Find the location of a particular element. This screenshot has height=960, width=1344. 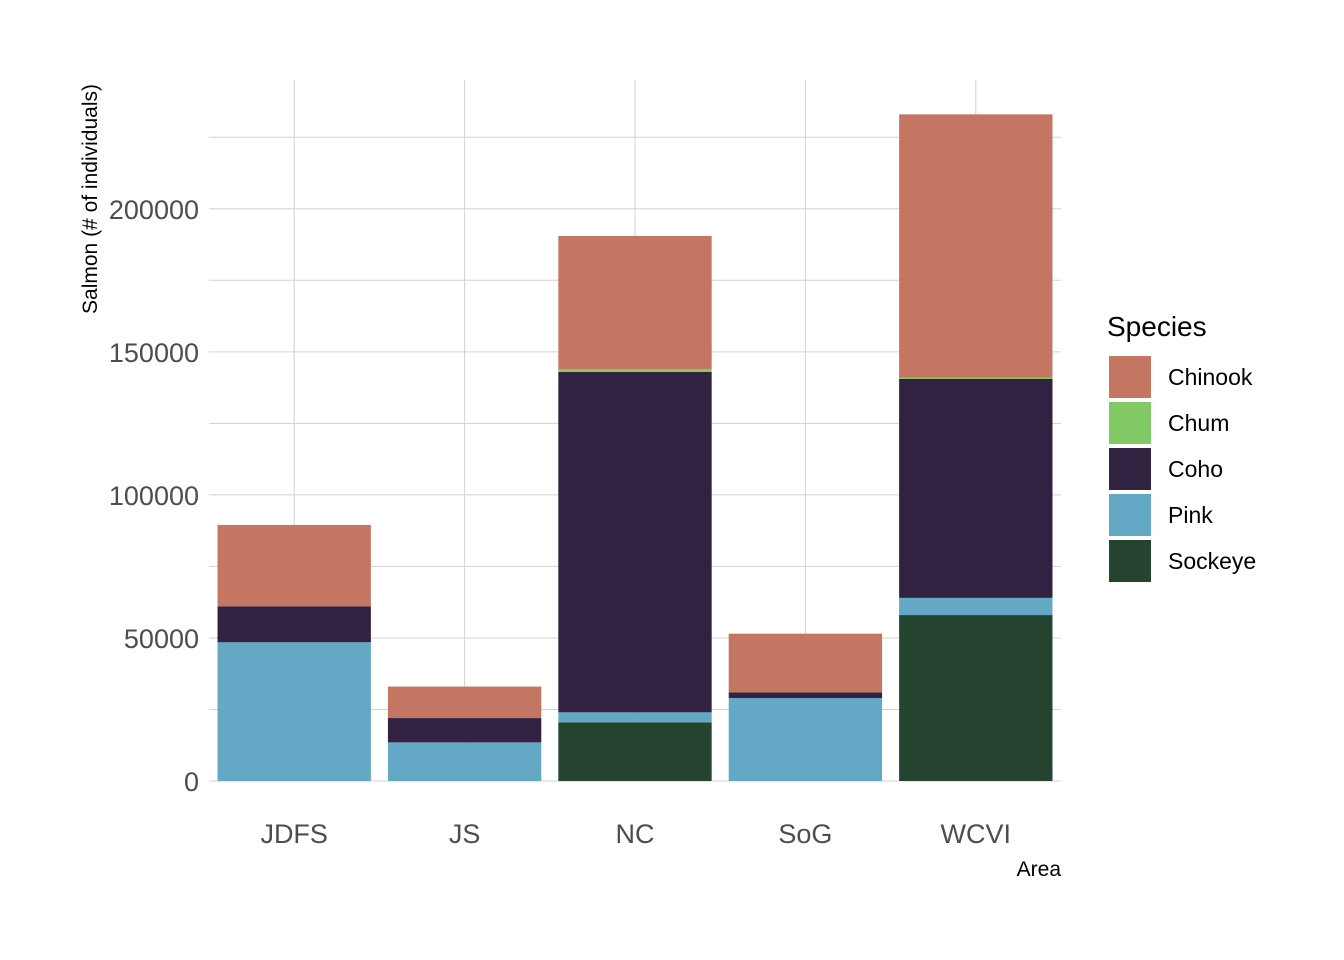

legend-items: Chinook Chum Coho Pink Sockeye is located at coordinates (1182, 469).